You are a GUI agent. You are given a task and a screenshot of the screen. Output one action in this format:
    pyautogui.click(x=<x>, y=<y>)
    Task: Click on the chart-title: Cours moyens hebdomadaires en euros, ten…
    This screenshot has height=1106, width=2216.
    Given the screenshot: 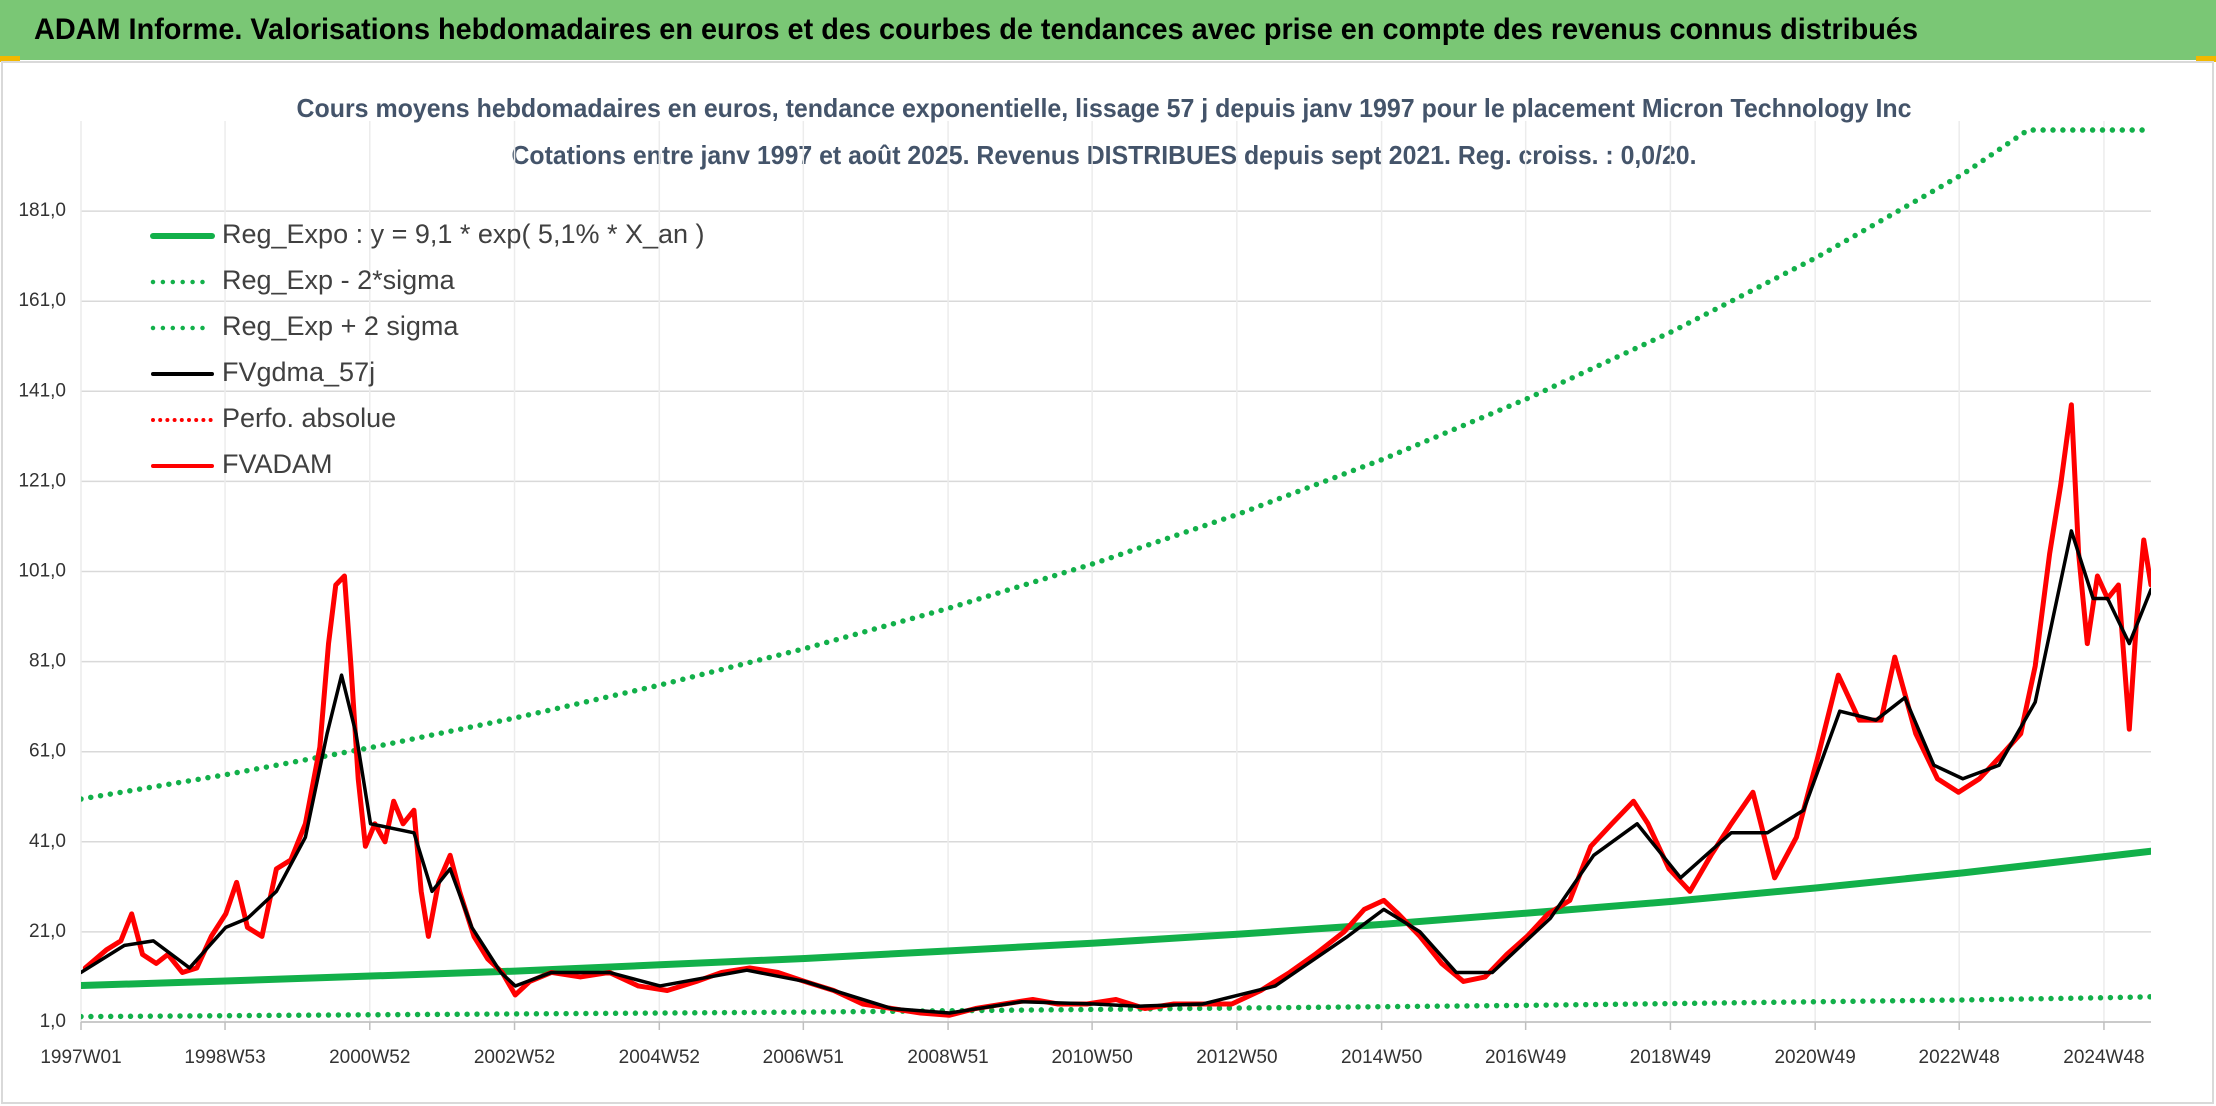 What is the action you would take?
    pyautogui.click(x=1104, y=108)
    